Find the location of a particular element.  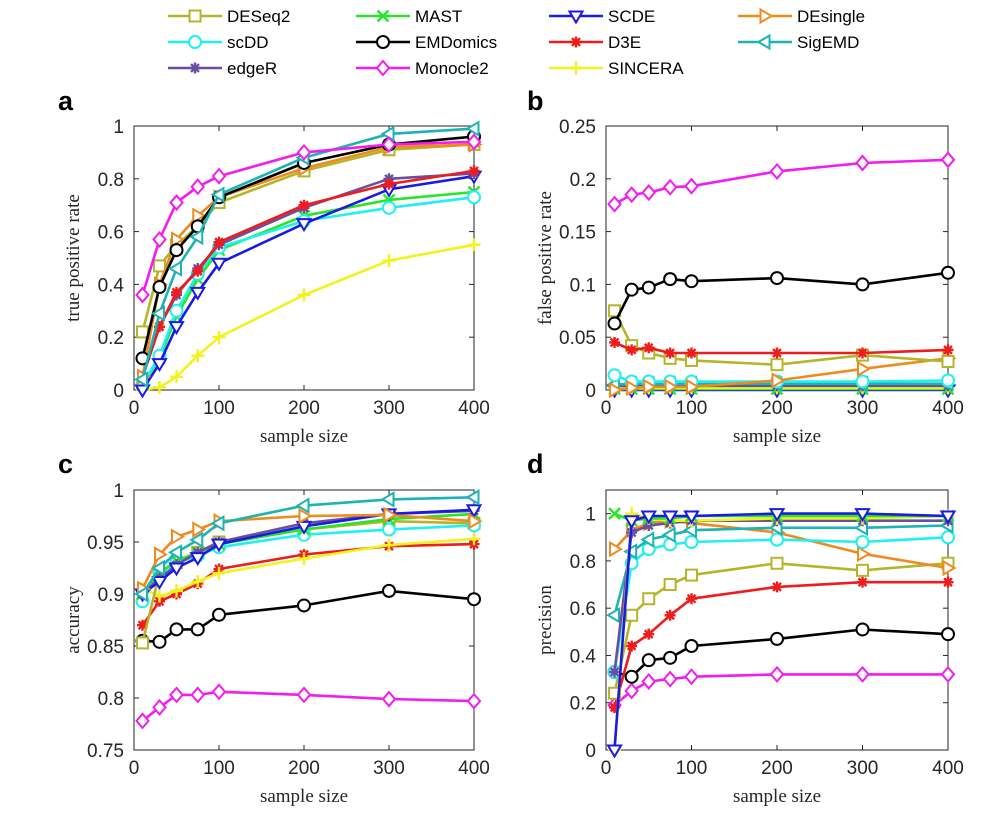

y-tick-label: 0.9 is located at coordinates (111, 595).